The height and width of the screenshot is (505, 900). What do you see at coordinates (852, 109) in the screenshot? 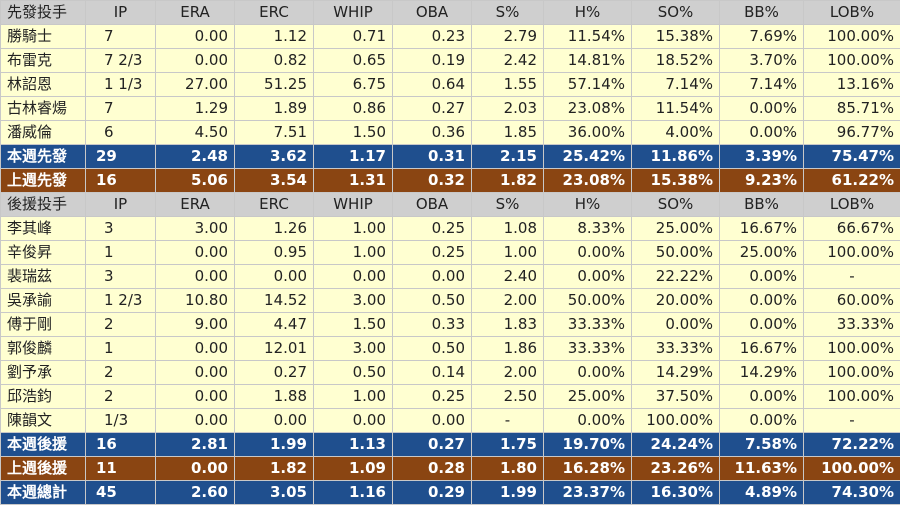
I see `stat-lob-pct: 85.71%` at bounding box center [852, 109].